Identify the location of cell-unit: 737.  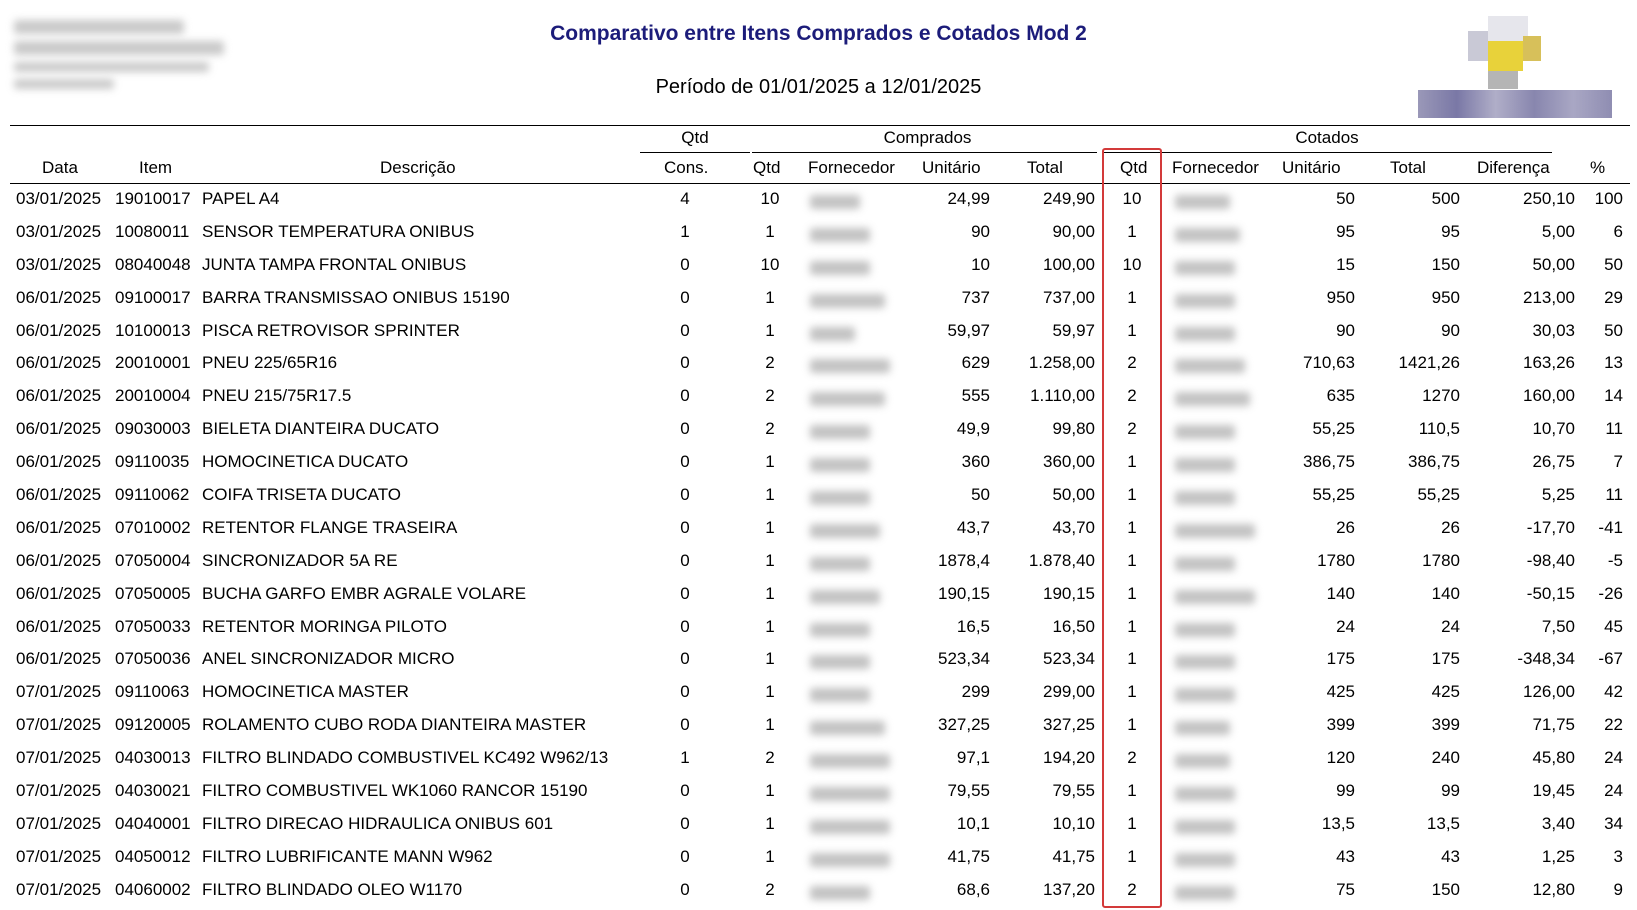
(975, 297).